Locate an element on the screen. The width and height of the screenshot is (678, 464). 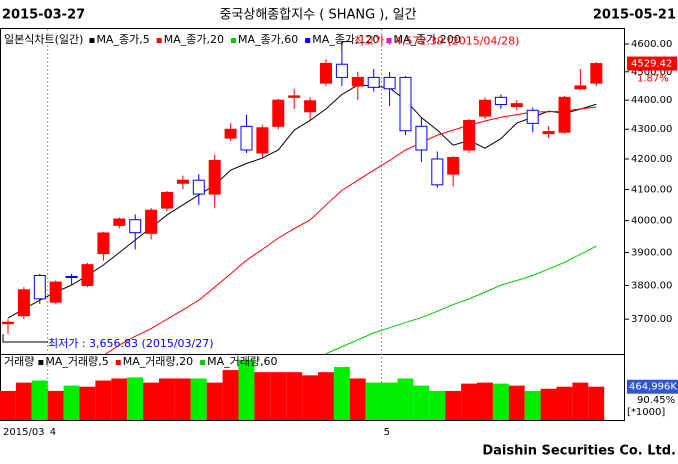
end-date: 2015-05-21 is located at coordinates (634, 15).